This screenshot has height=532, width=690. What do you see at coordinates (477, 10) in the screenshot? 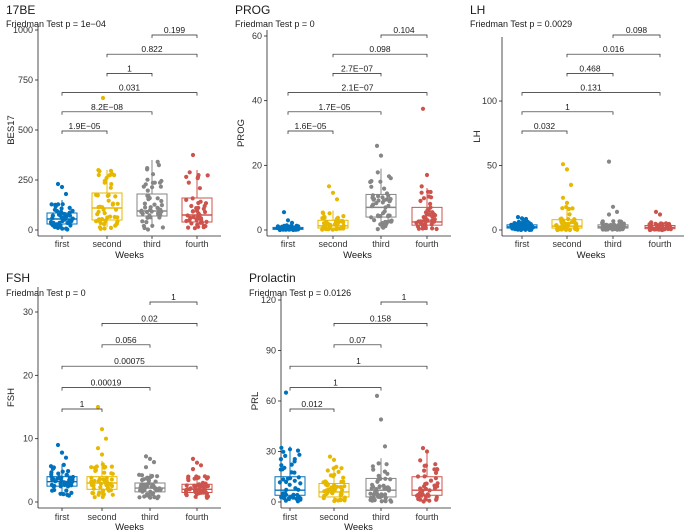
I see `panel-title: LH` at bounding box center [477, 10].